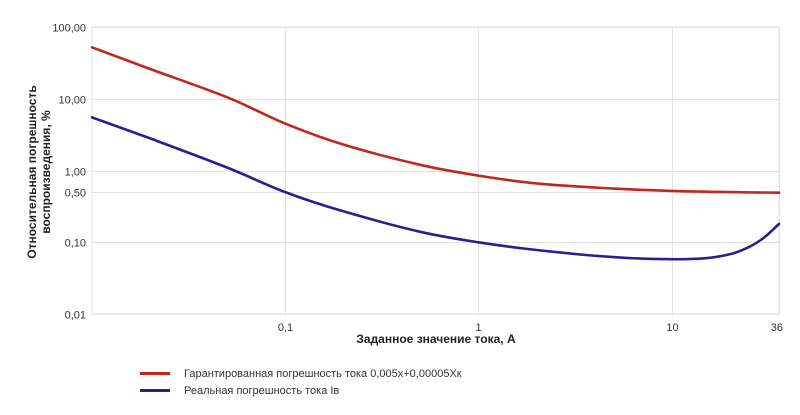 The image size is (800, 415). Describe the element at coordinates (75, 194) in the screenshot. I see `y-tick-label: 0,50` at that location.